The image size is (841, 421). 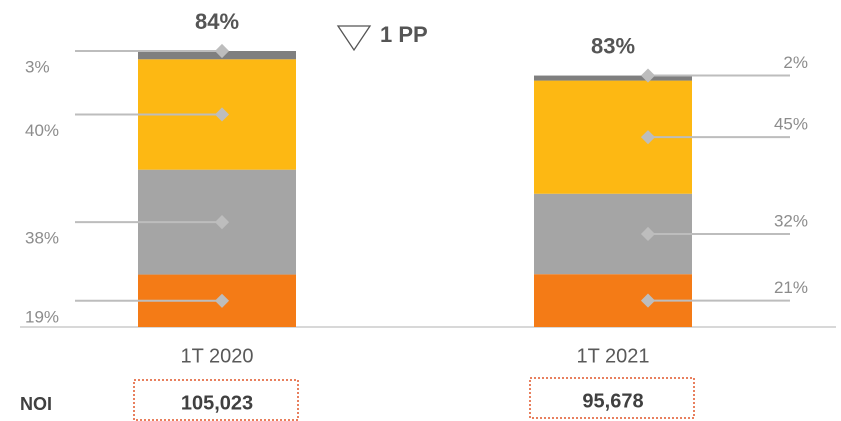 I want to click on segment-label: 3%, so click(x=37, y=66).